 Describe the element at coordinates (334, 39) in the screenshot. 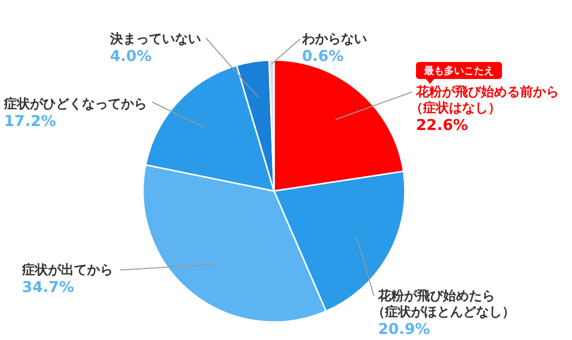

I see `slice-label: わからない` at that location.